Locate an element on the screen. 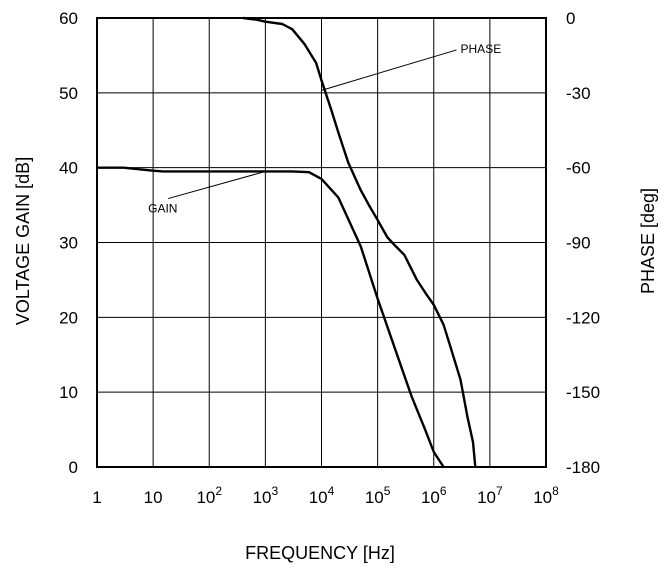  y-tick-label-right: -60 is located at coordinates (578, 168).